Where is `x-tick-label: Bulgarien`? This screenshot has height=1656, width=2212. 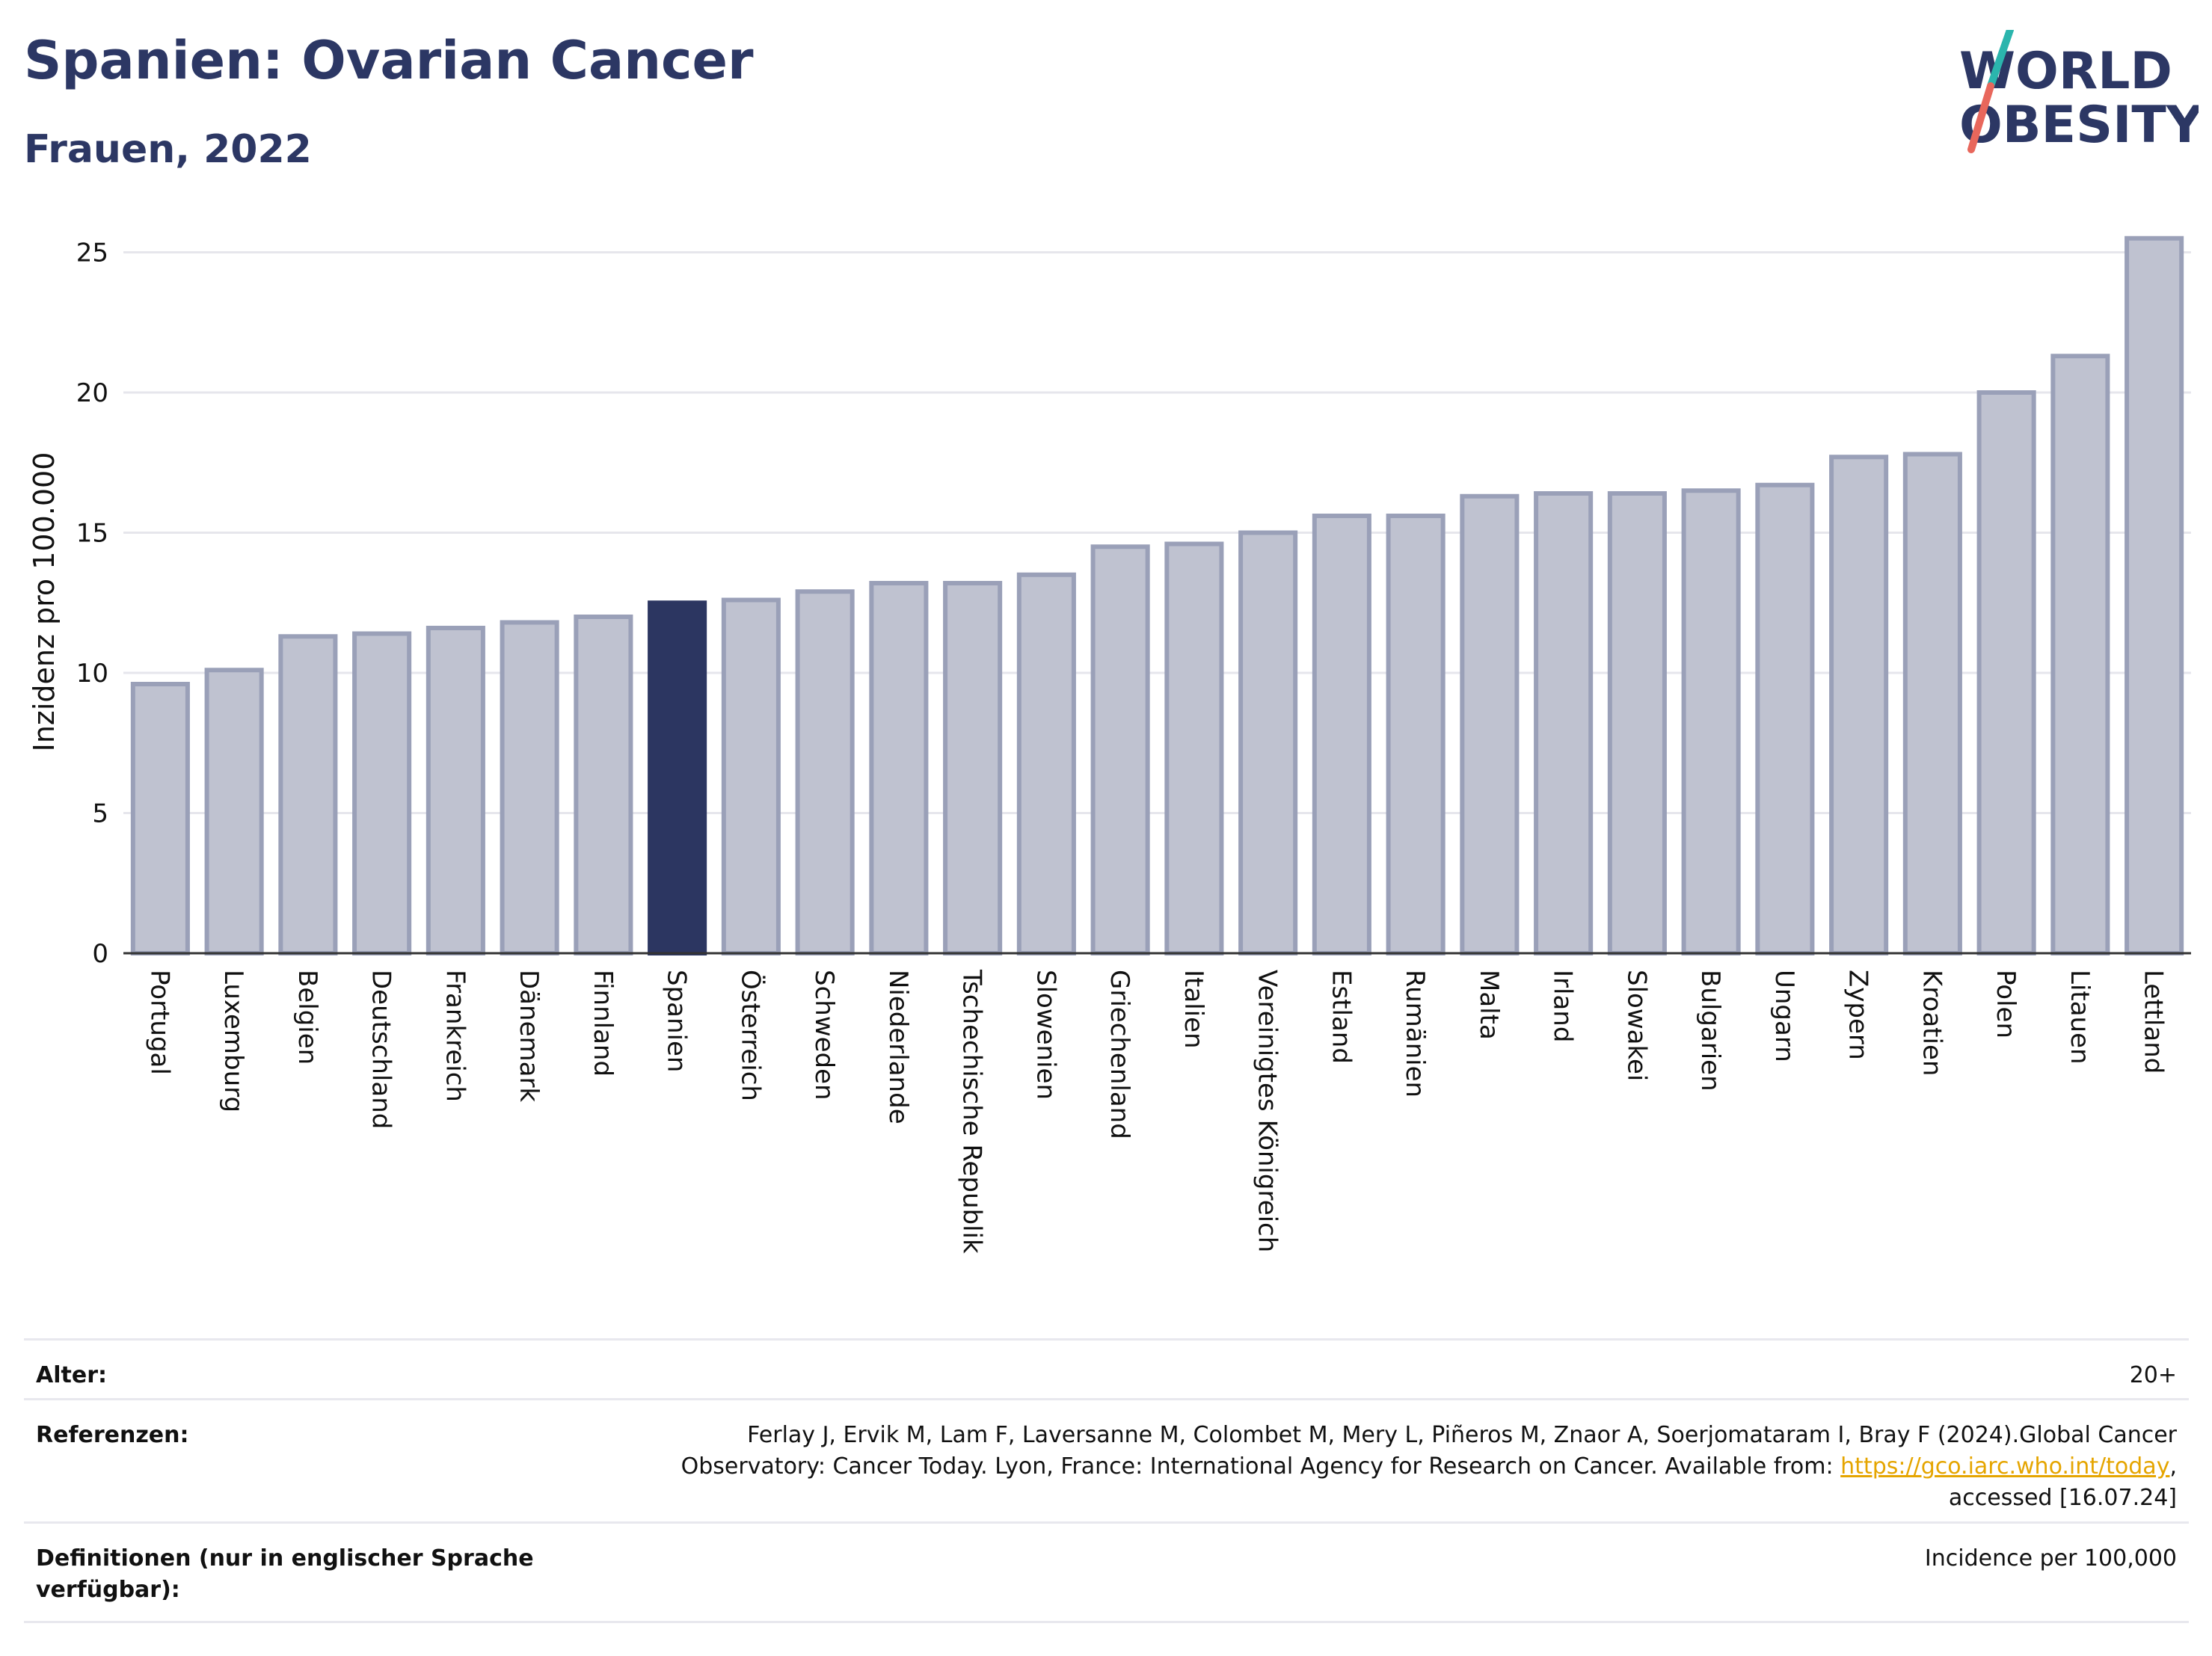 x-tick-label: Bulgarien is located at coordinates (1710, 1031).